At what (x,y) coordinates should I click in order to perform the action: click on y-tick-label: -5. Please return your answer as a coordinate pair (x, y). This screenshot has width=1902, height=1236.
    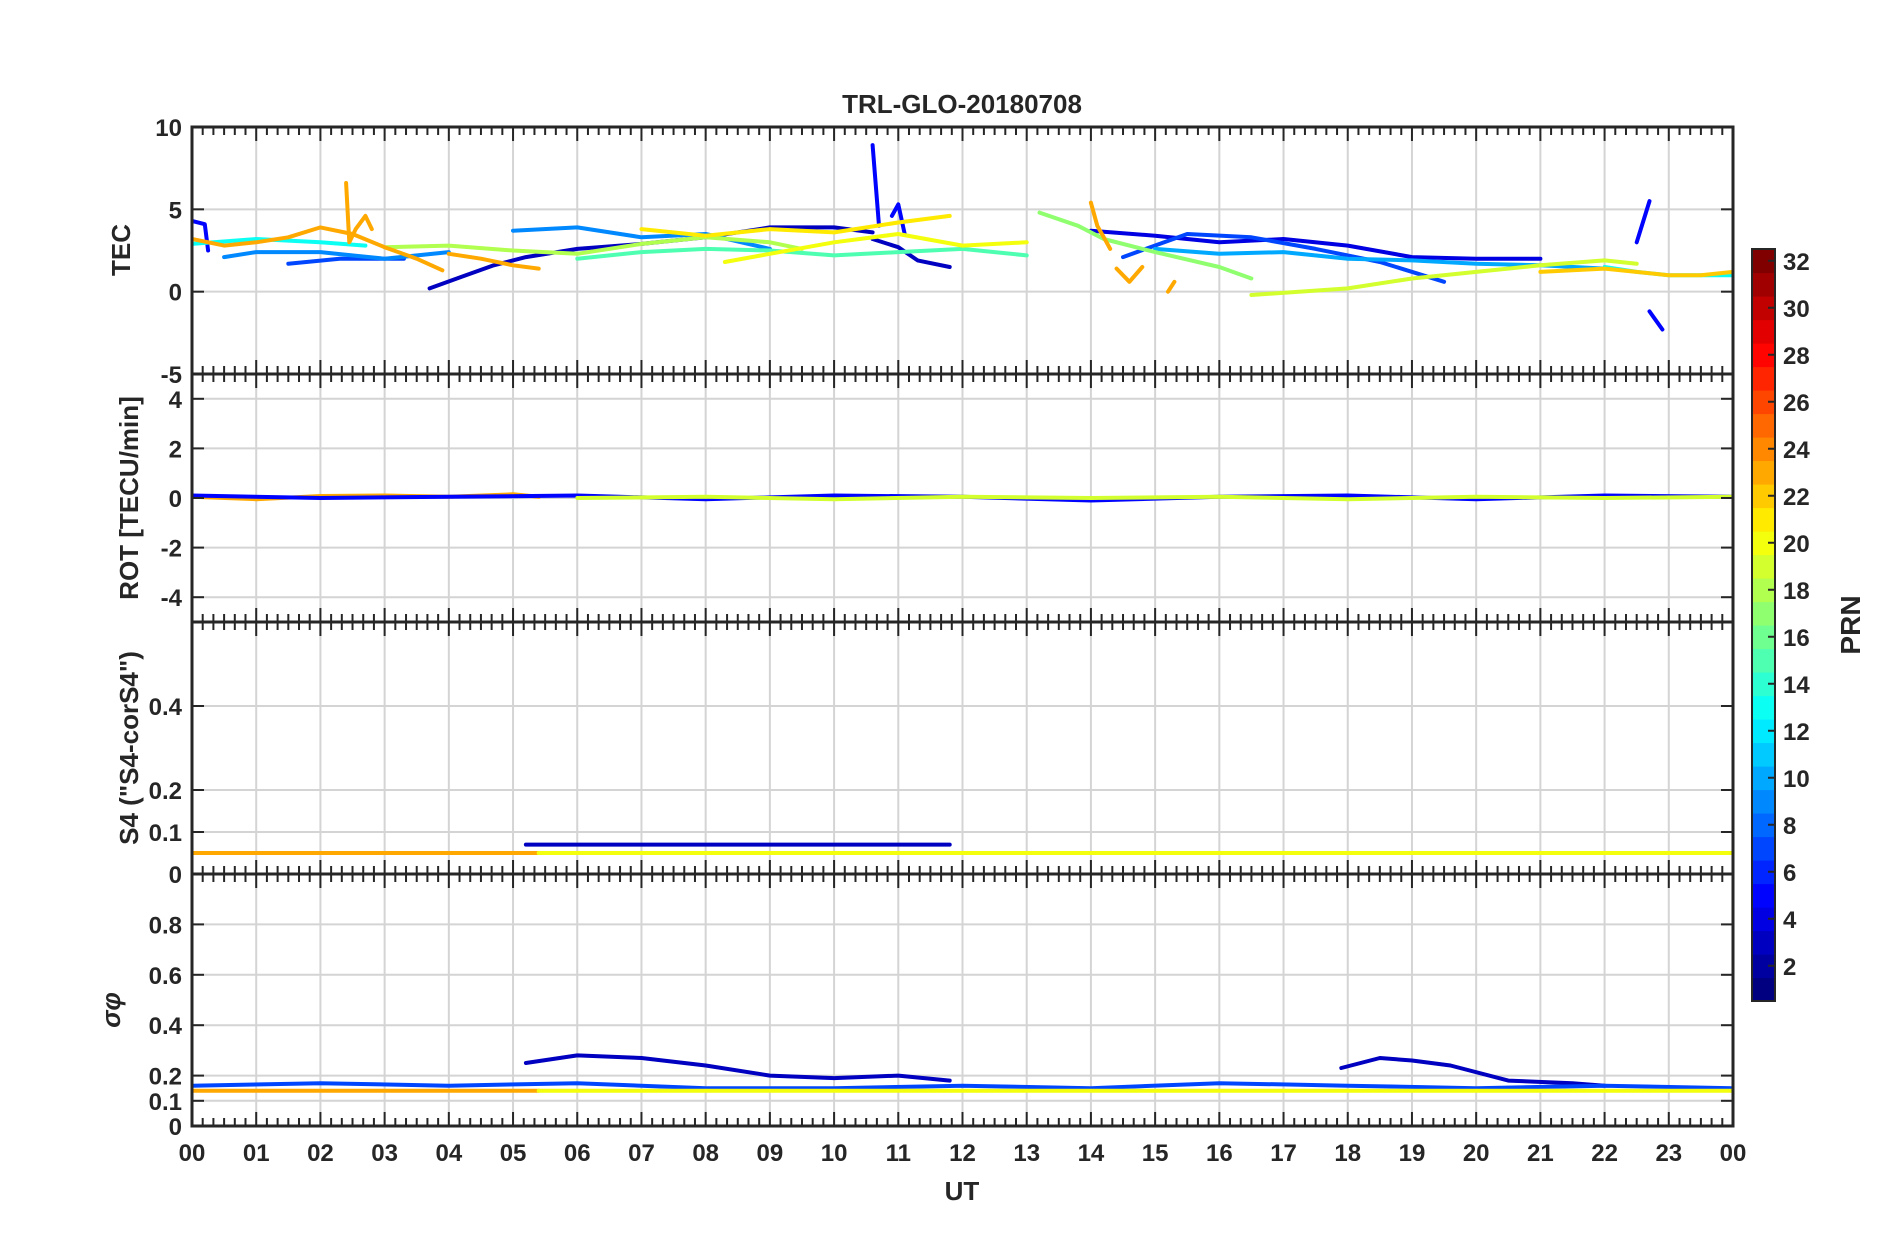
    Looking at the image, I should click on (171, 375).